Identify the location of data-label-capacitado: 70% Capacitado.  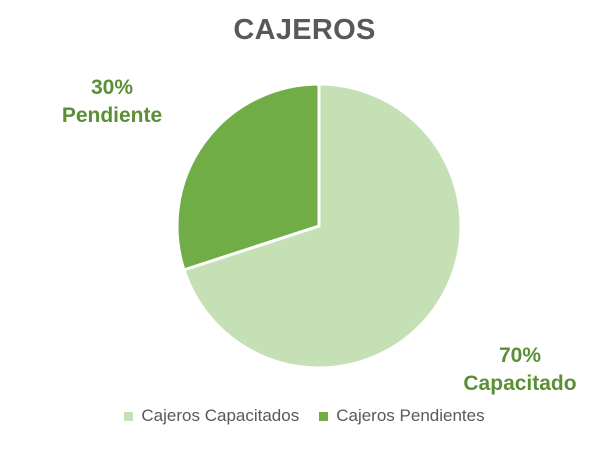
(520, 370).